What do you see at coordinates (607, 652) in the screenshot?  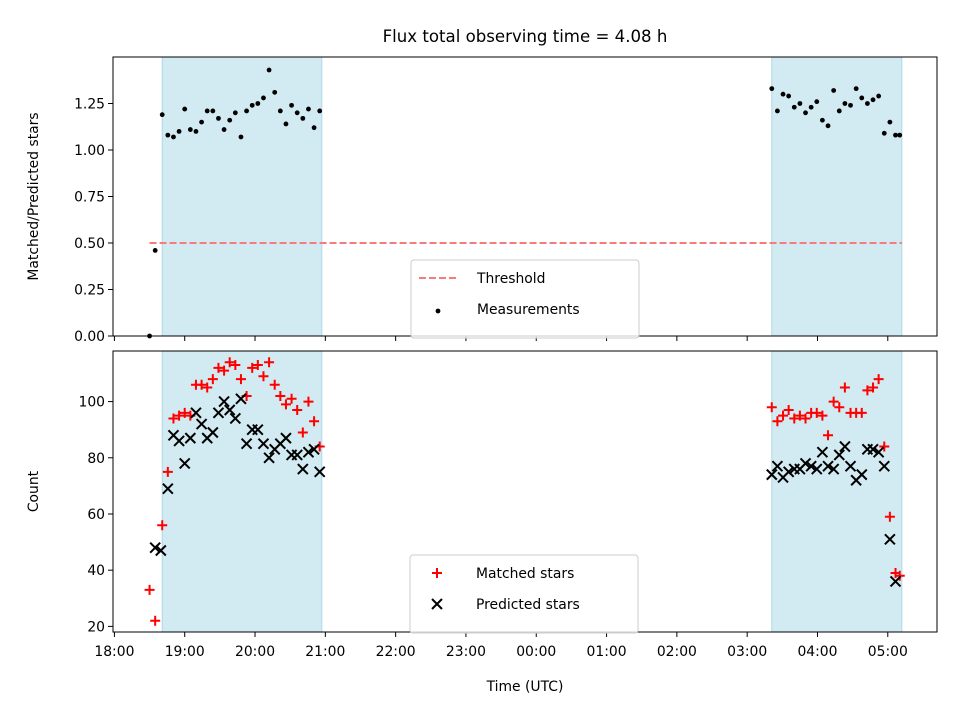 I see `x-tick-label: 01:00` at bounding box center [607, 652].